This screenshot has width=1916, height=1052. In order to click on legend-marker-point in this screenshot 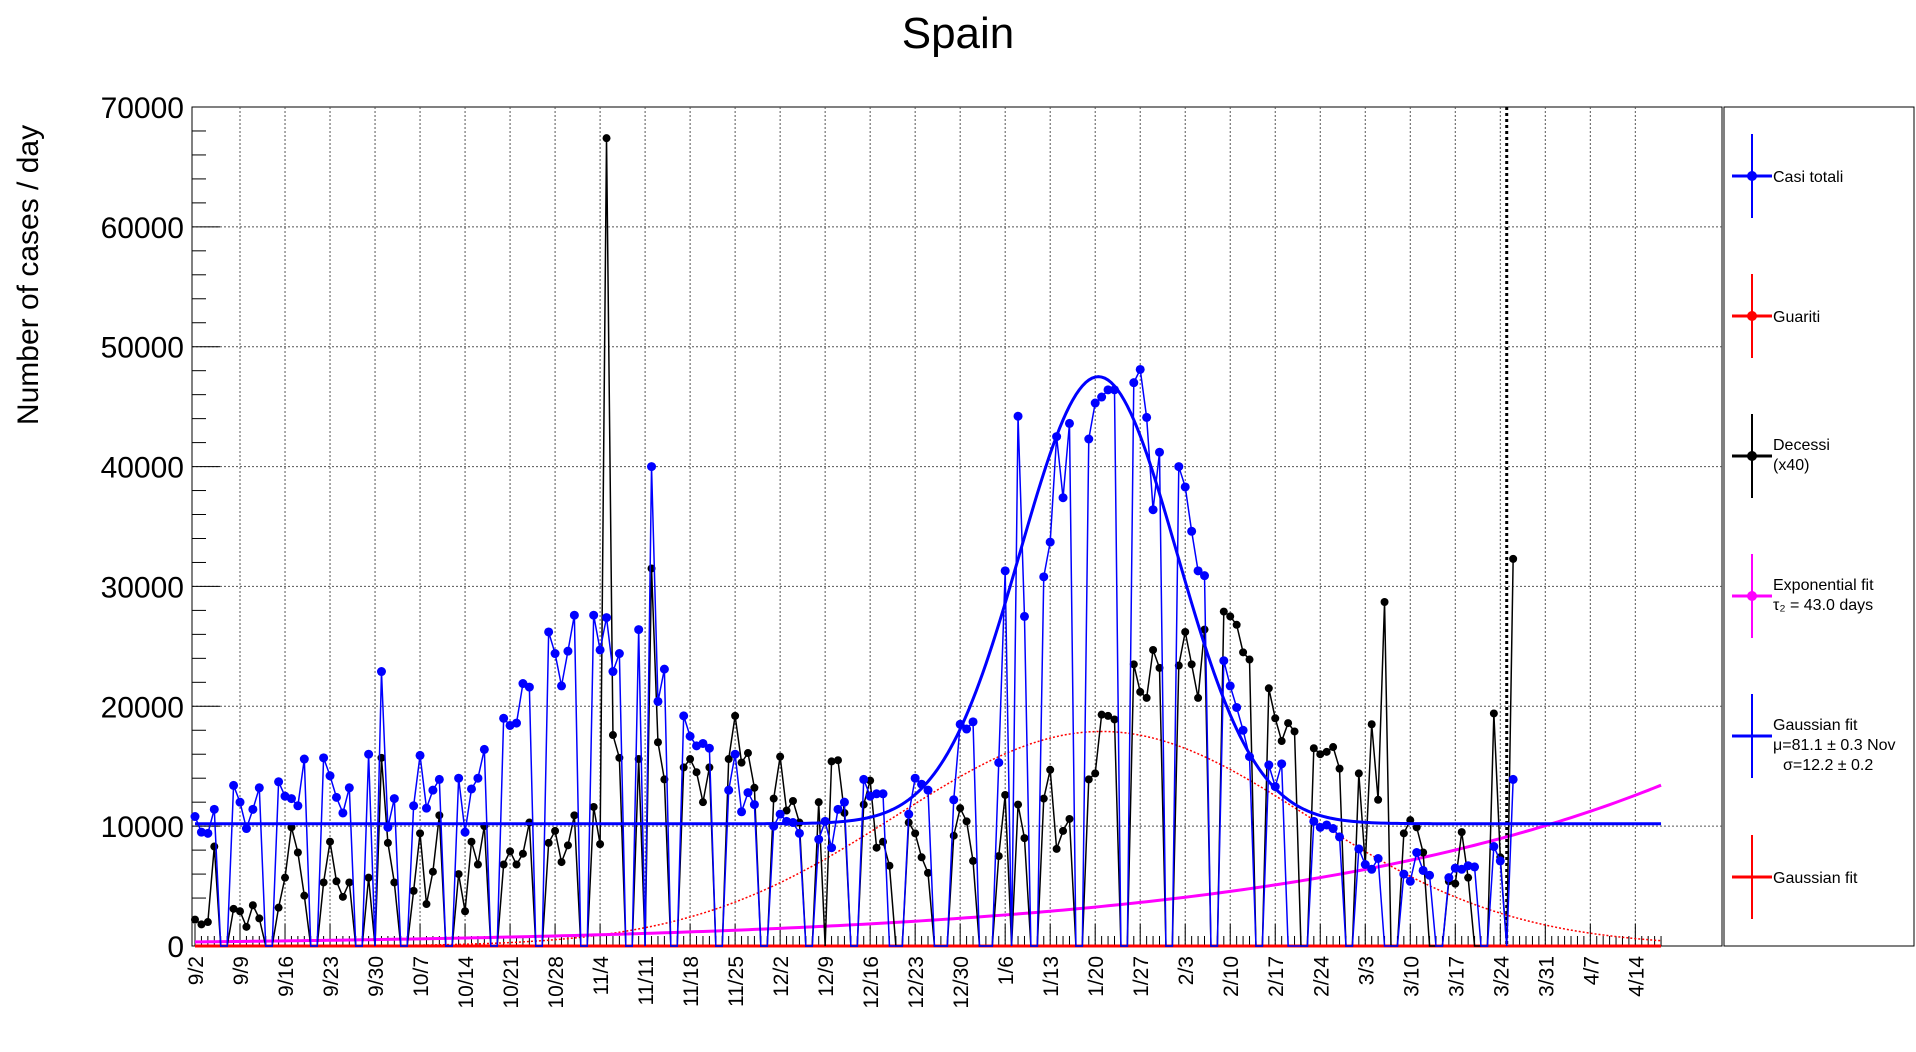, I will do `click(1752, 176)`.